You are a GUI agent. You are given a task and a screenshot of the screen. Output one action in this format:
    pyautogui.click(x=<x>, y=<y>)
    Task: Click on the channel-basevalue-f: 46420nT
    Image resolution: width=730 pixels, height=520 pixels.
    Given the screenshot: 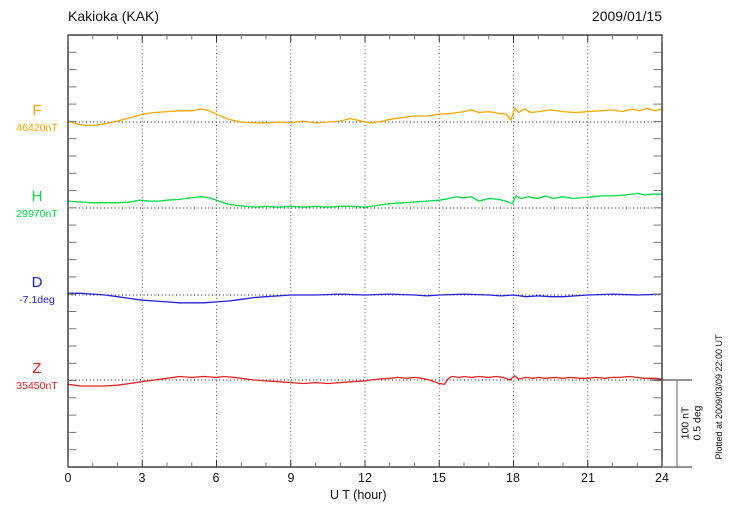 What is the action you would take?
    pyautogui.click(x=37, y=128)
    